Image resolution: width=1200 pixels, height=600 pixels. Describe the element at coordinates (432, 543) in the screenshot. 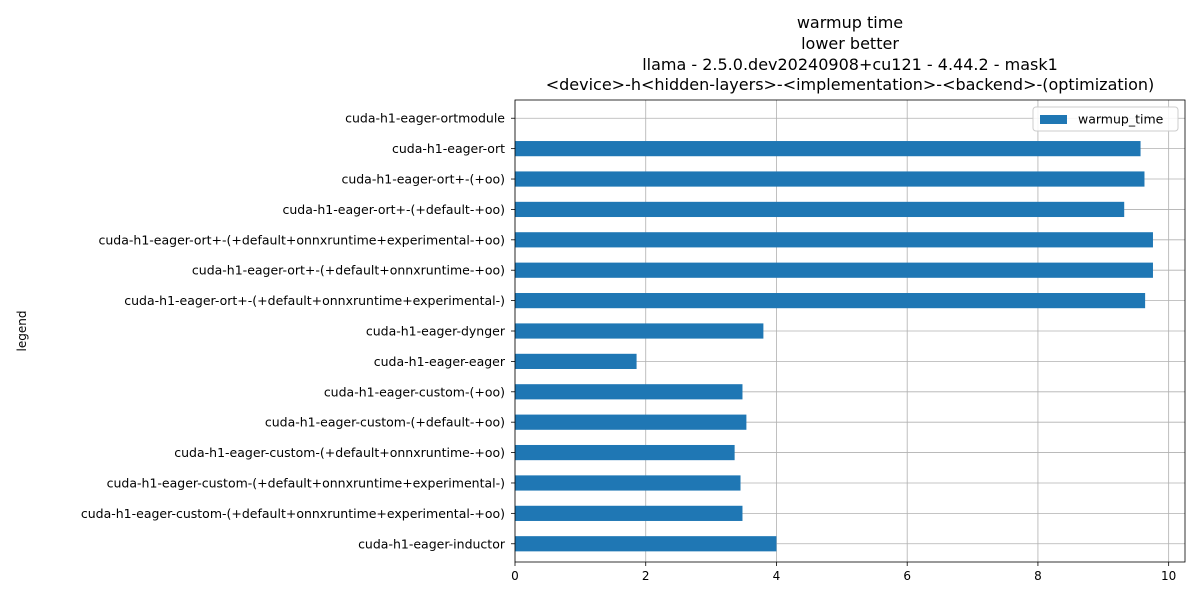

I see `y-tick-label: cuda-h1-eager-inductor` at that location.